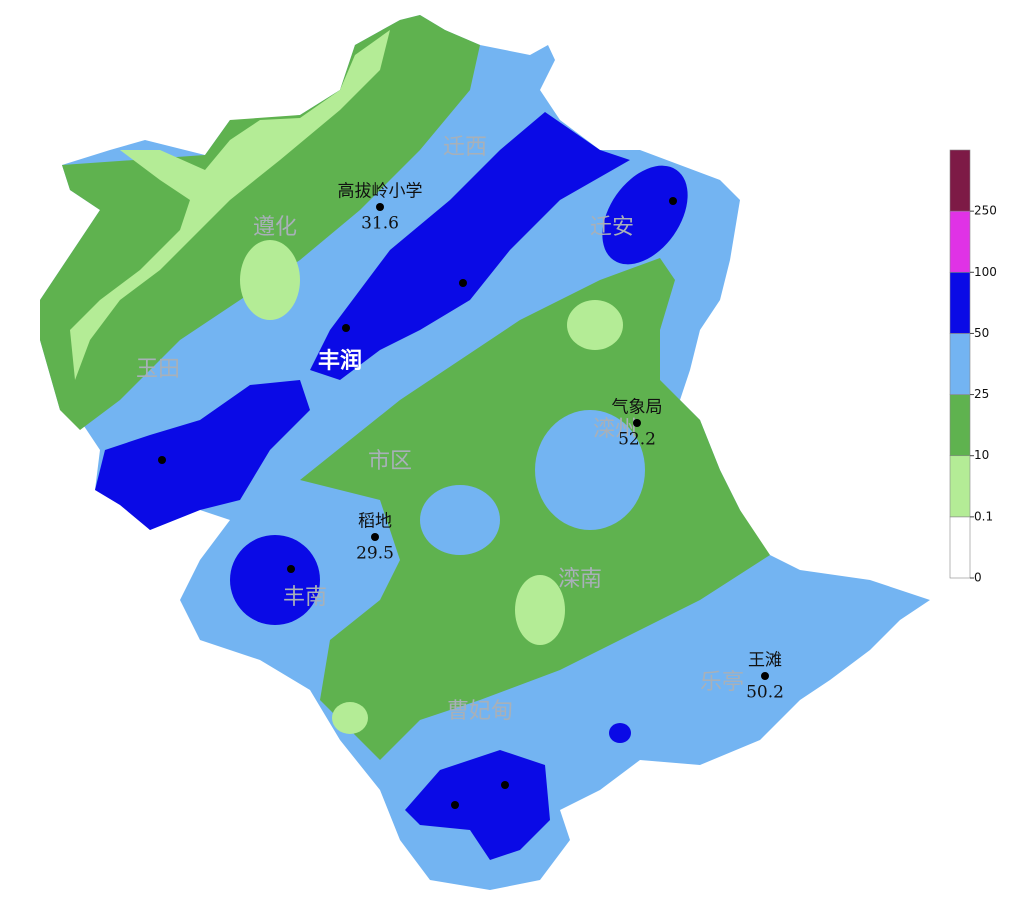 This screenshot has height=903, width=1029. I want to click on station-name: 高拔岭小学, so click(380, 192).